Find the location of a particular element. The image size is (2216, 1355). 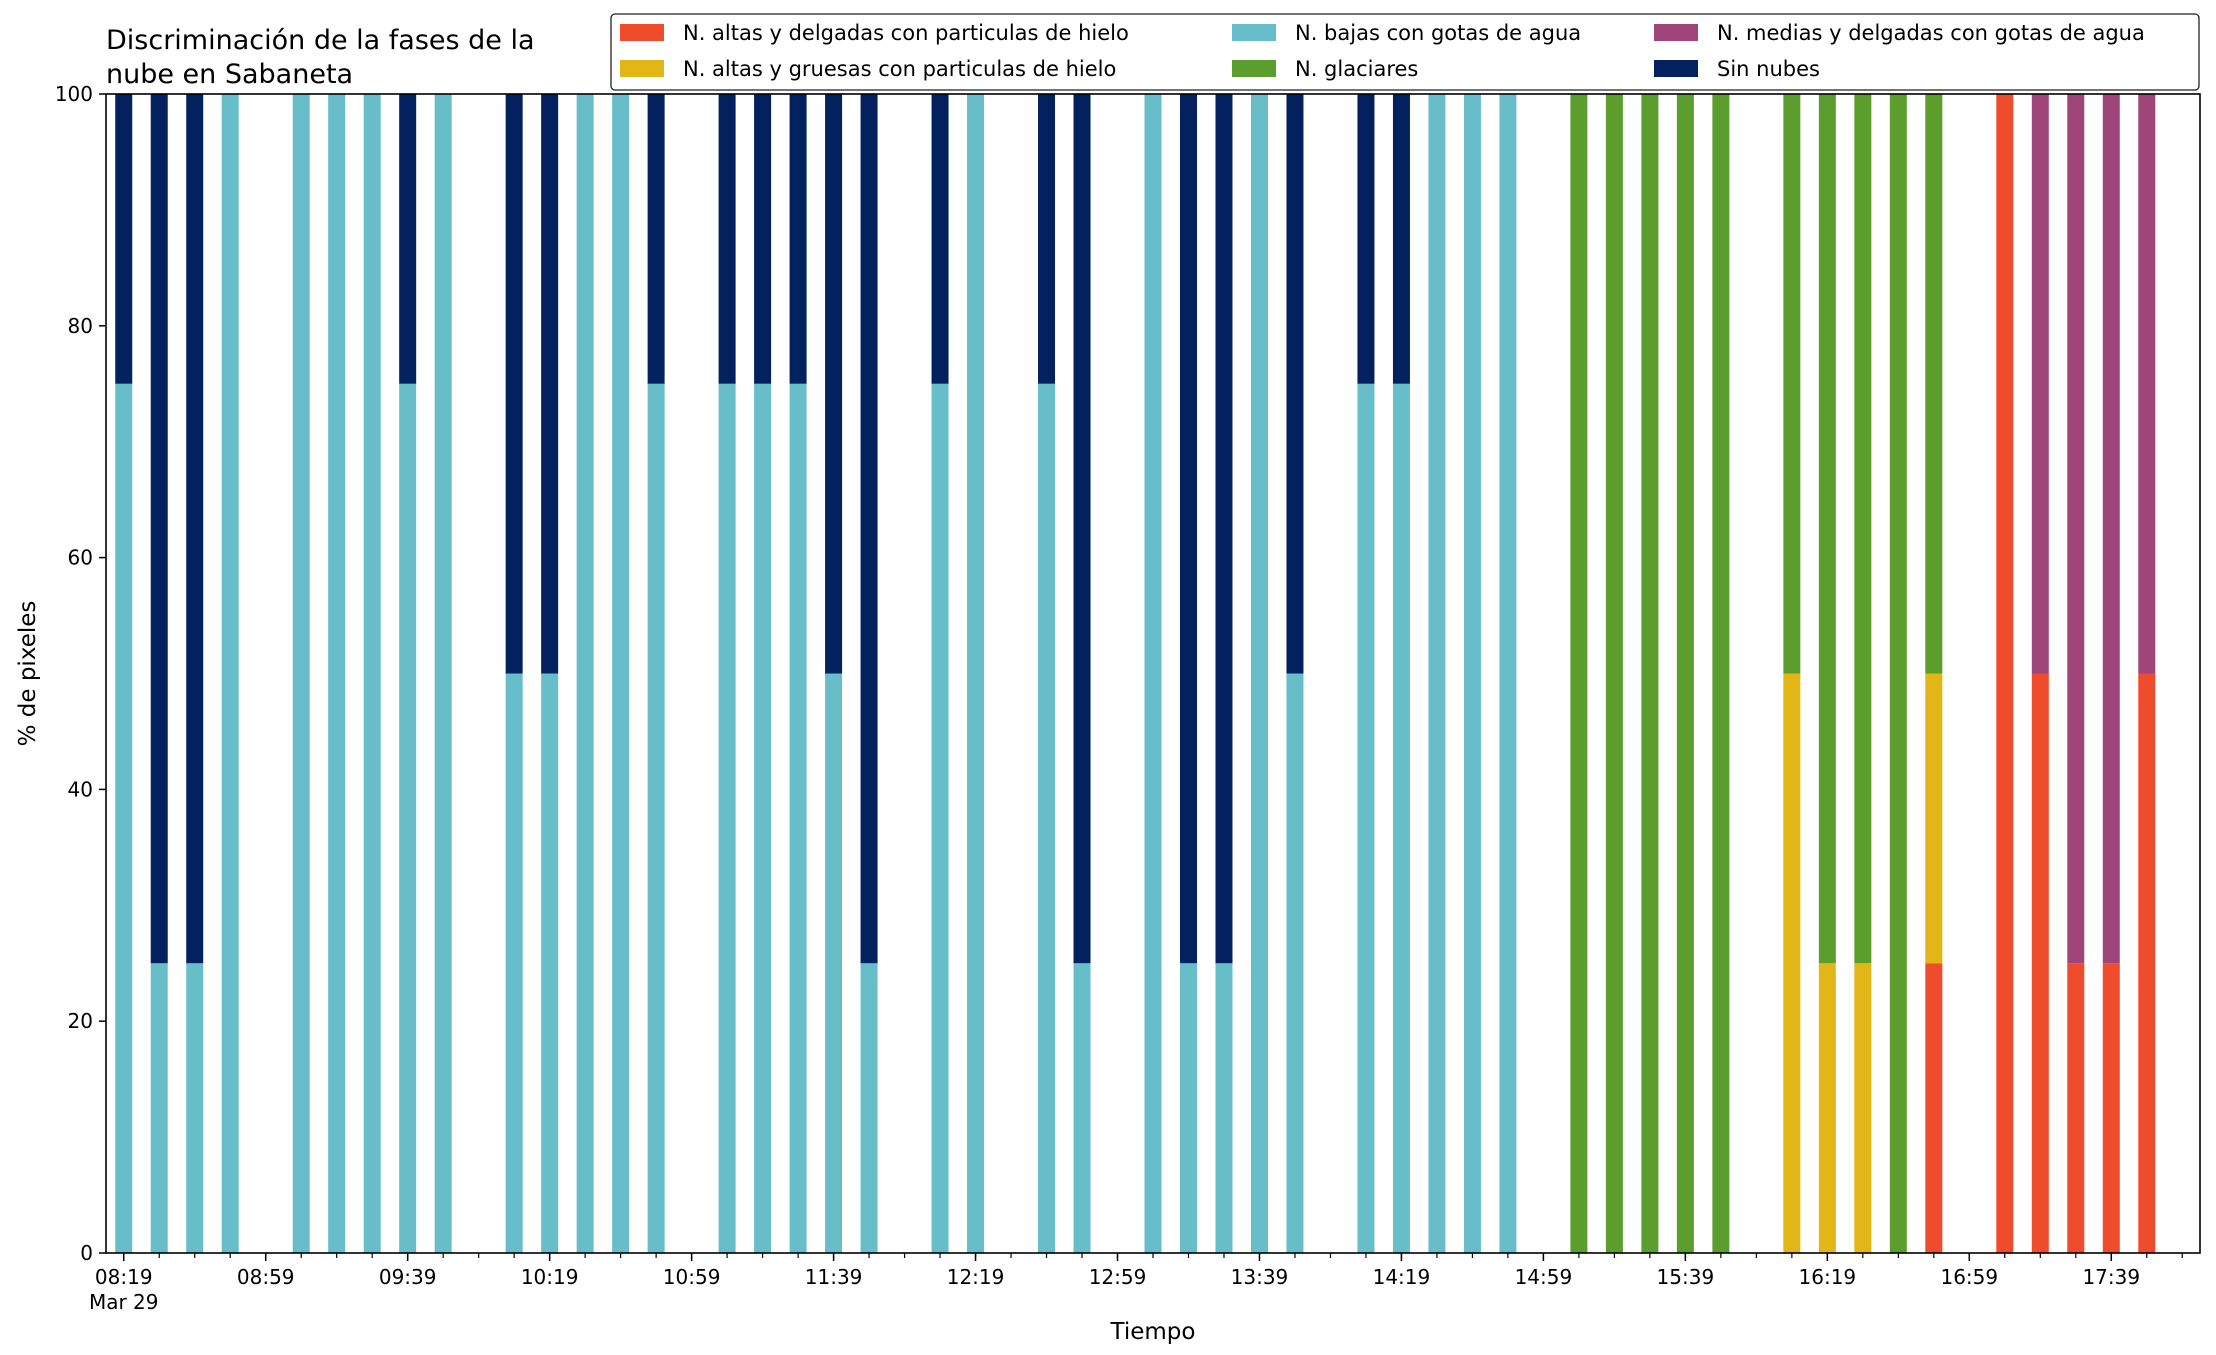

x-tick-label-2: 09:39 is located at coordinates (408, 1277).